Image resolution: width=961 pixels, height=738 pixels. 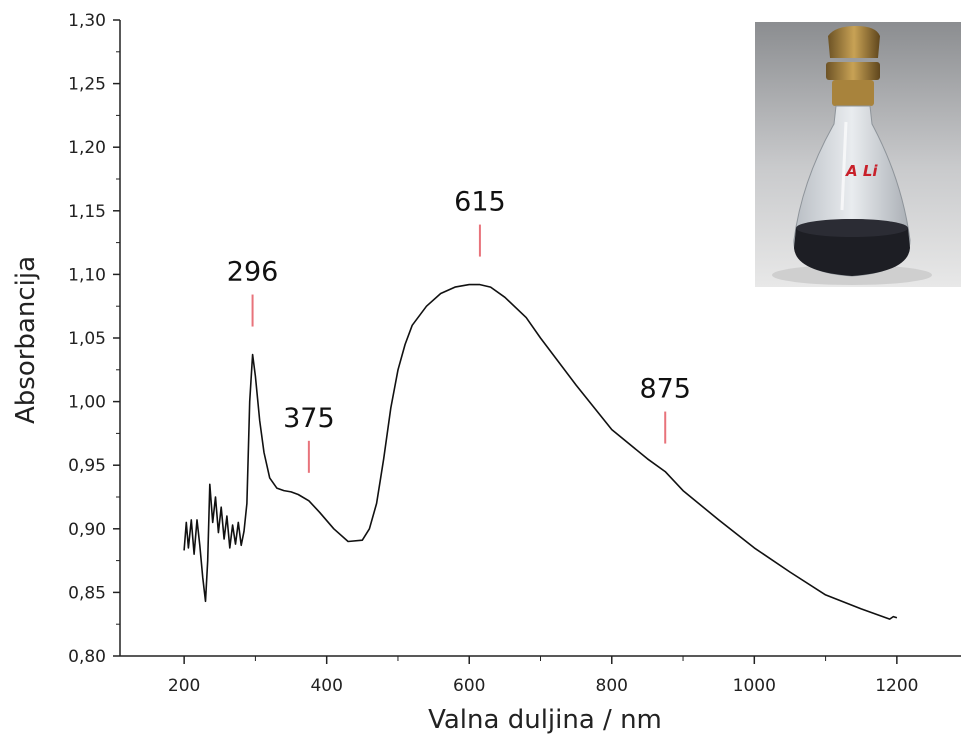 I want to click on x-tick-label: 200, so click(x=184, y=686).